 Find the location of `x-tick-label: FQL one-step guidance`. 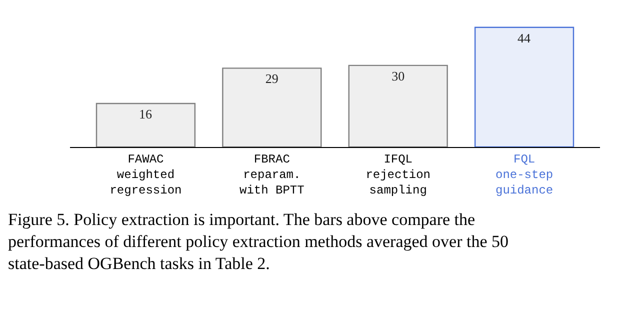

x-tick-label: FQL one-step guidance is located at coordinates (524, 175).